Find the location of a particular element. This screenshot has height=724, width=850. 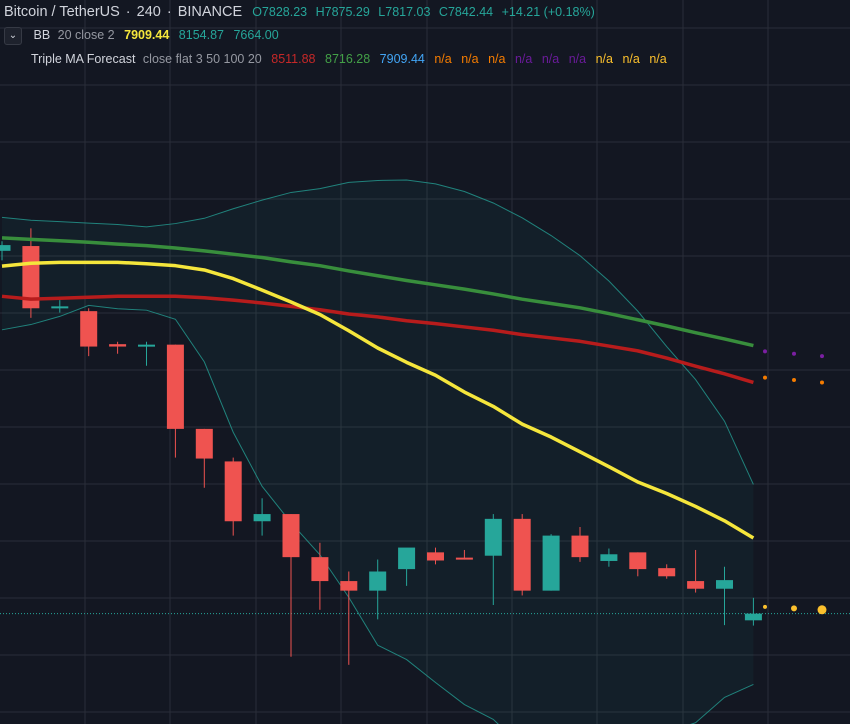

ma-mid-line is located at coordinates (377, 339).